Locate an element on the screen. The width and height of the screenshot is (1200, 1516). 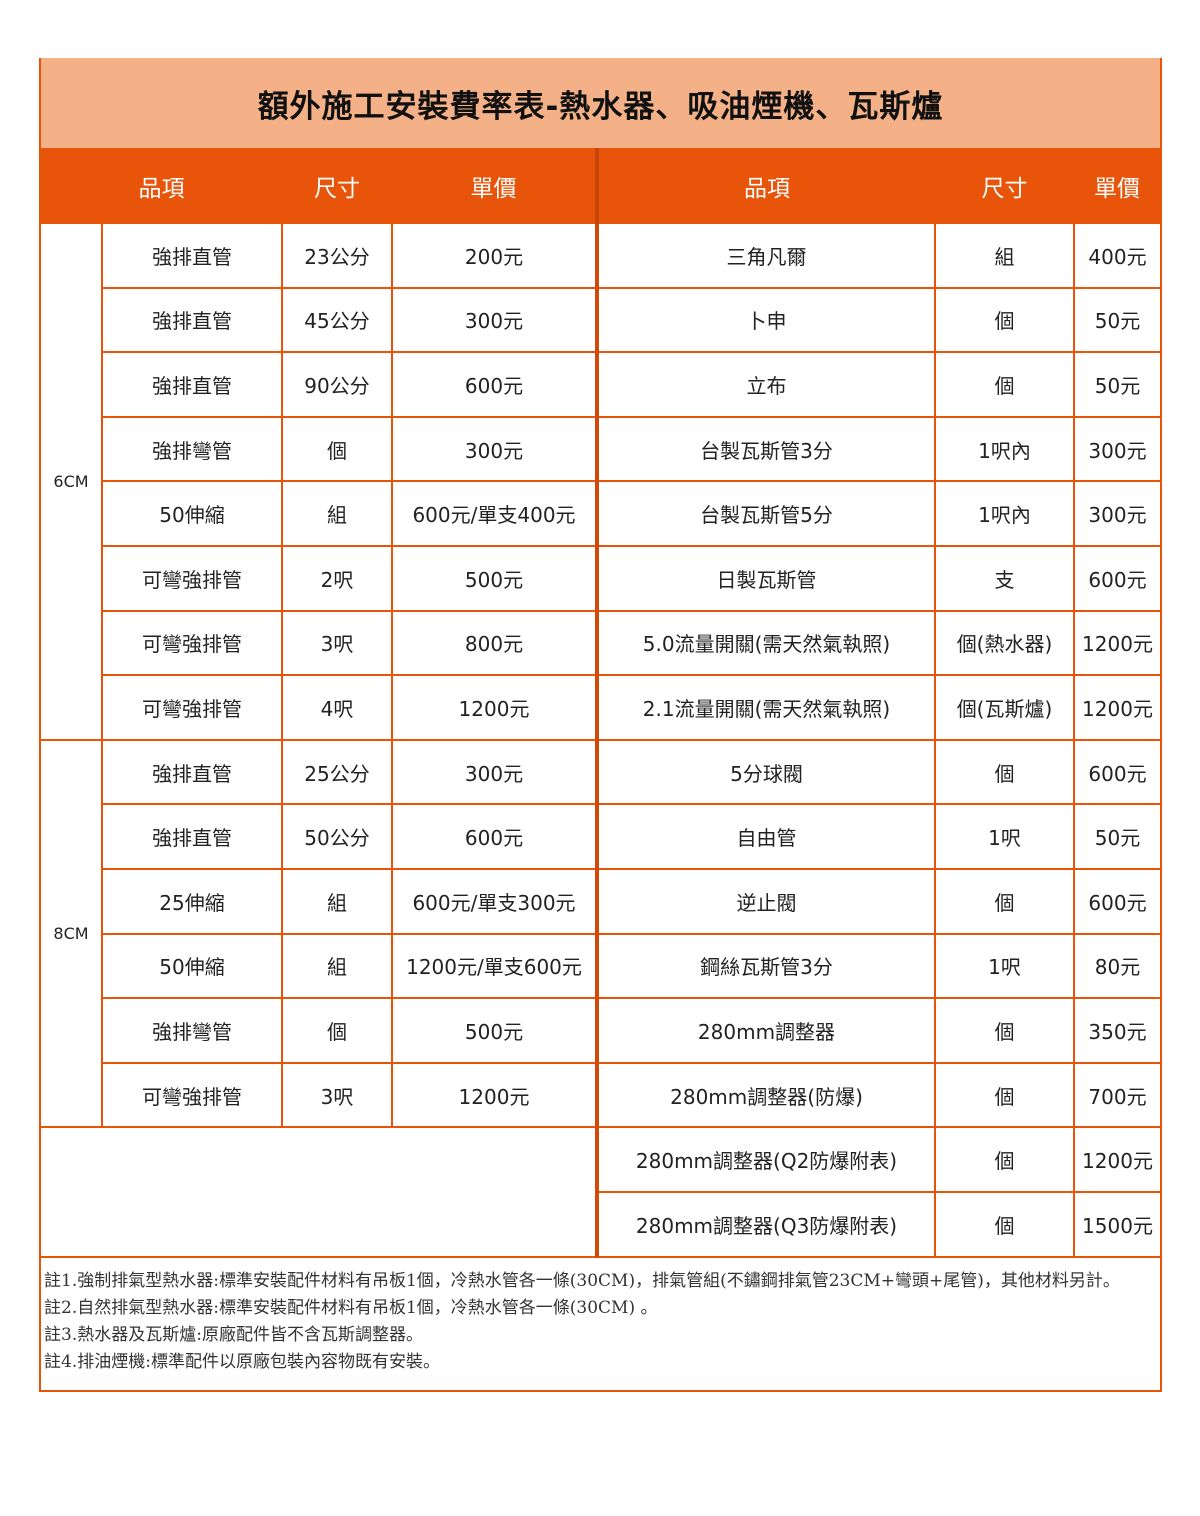
right-item-cell: 自由管 is located at coordinates (766, 836).